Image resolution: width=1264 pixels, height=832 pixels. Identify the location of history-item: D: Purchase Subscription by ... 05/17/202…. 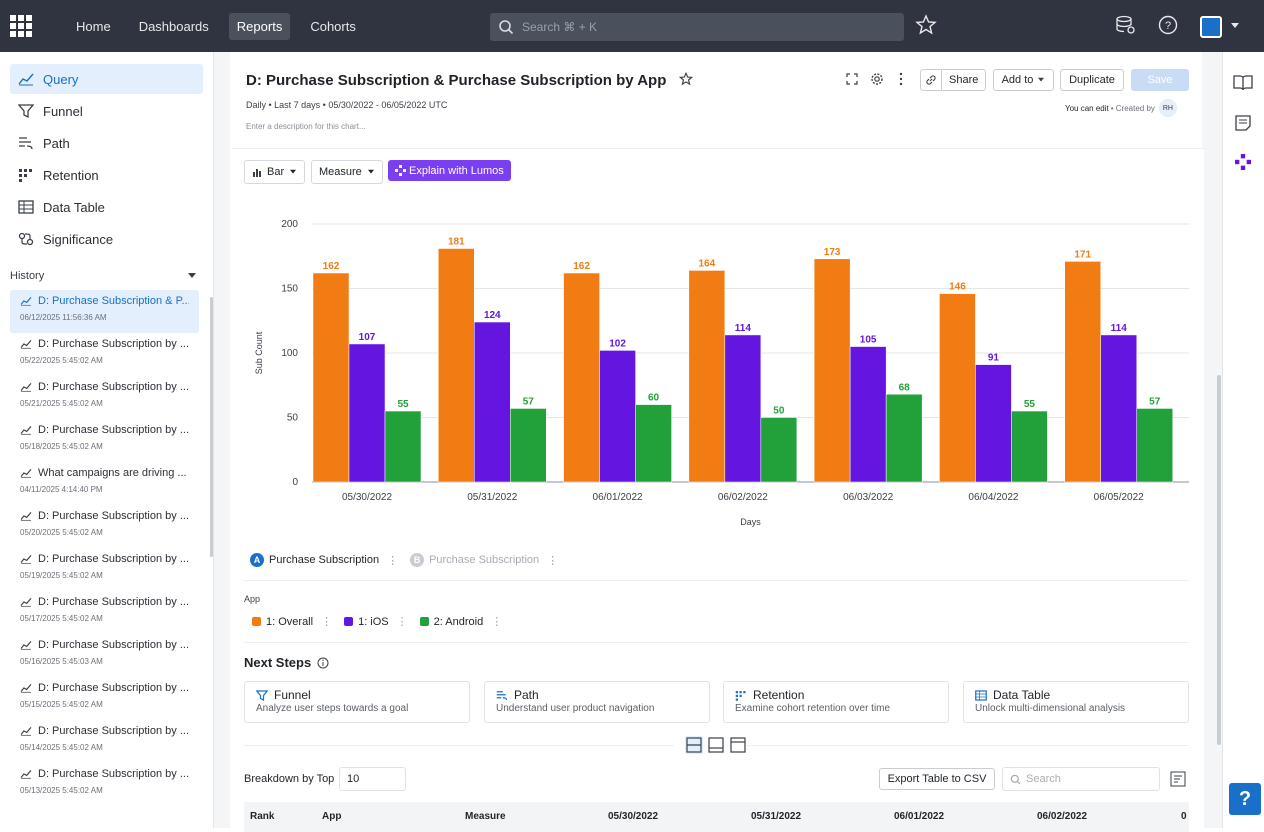
(104, 612).